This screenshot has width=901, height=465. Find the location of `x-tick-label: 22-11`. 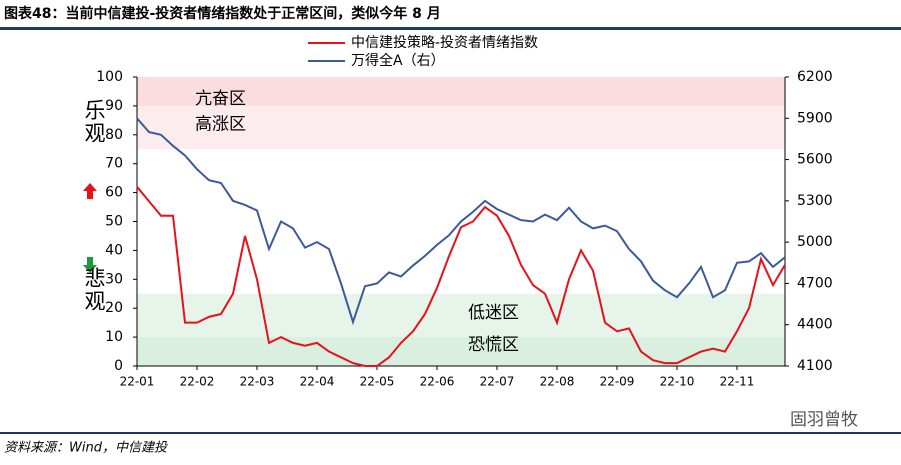

x-tick-label: 22-11 is located at coordinates (737, 382).